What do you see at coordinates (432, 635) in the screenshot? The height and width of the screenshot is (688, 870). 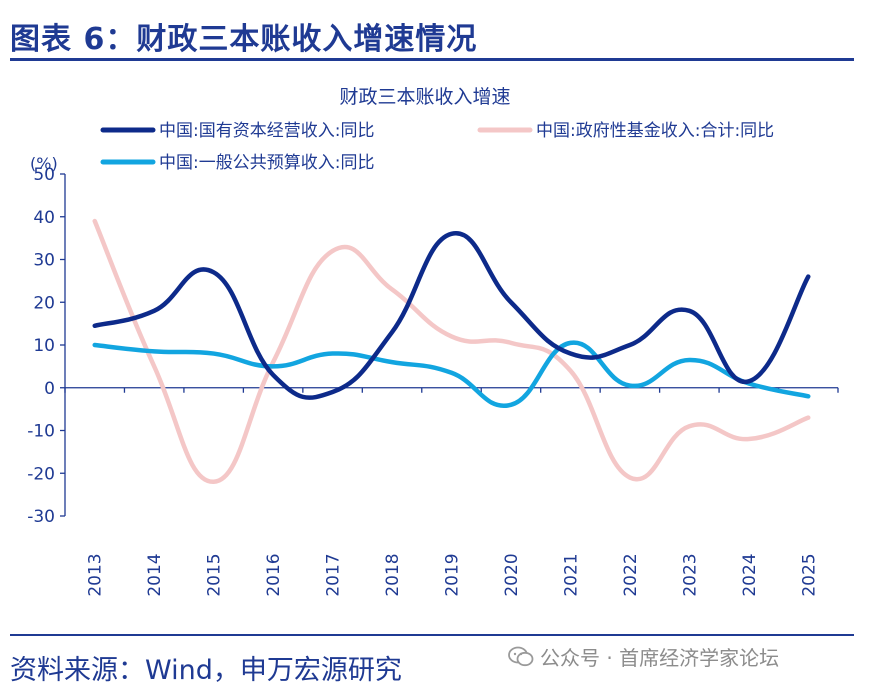 I see `footer-divider` at bounding box center [432, 635].